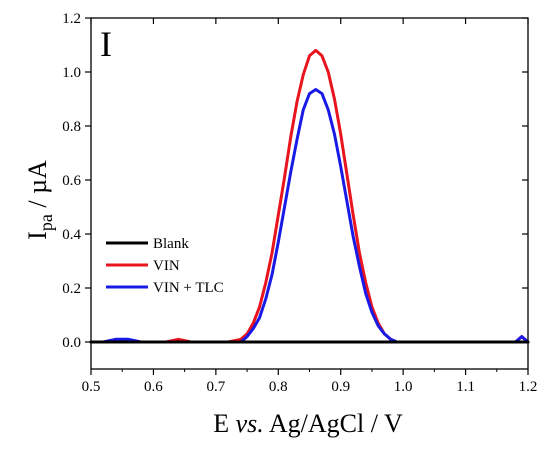 The width and height of the screenshot is (555, 450). I want to click on x-tick-label: 0.9, so click(340, 387).